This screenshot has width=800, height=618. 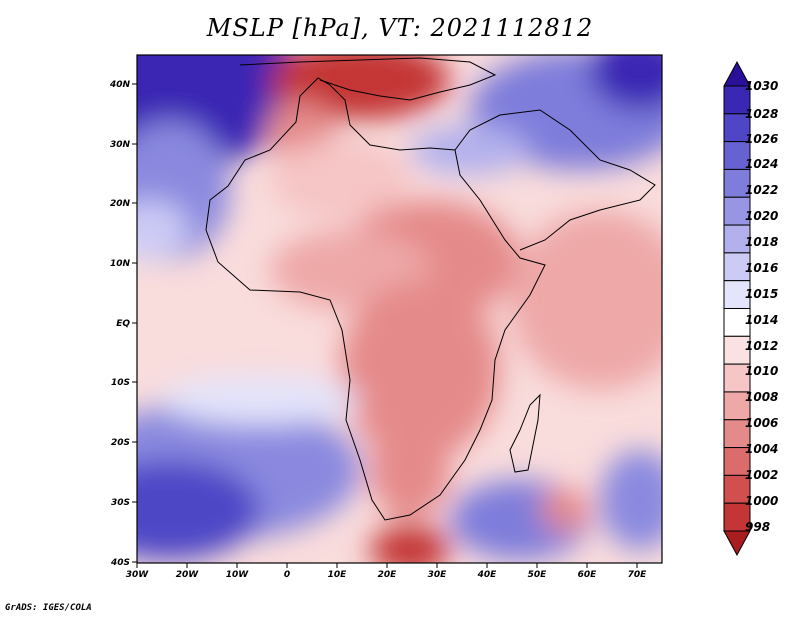 What do you see at coordinates (761, 397) in the screenshot?
I see `colorbar-label: 1008` at bounding box center [761, 397].